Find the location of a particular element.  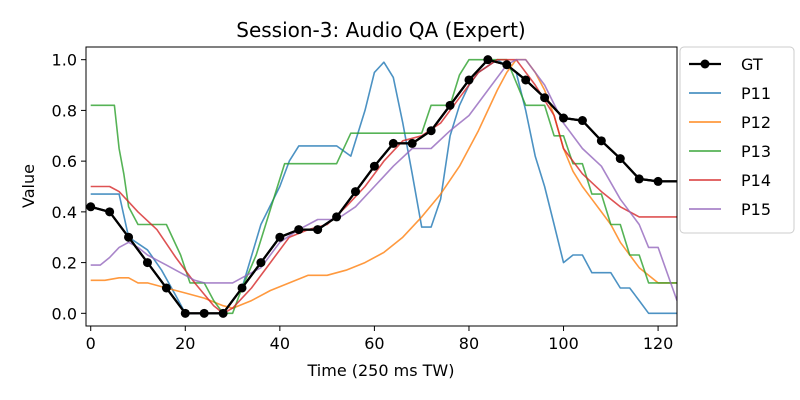

chart-title: Session-3: Audio QA (Expert) is located at coordinates (380, 30).